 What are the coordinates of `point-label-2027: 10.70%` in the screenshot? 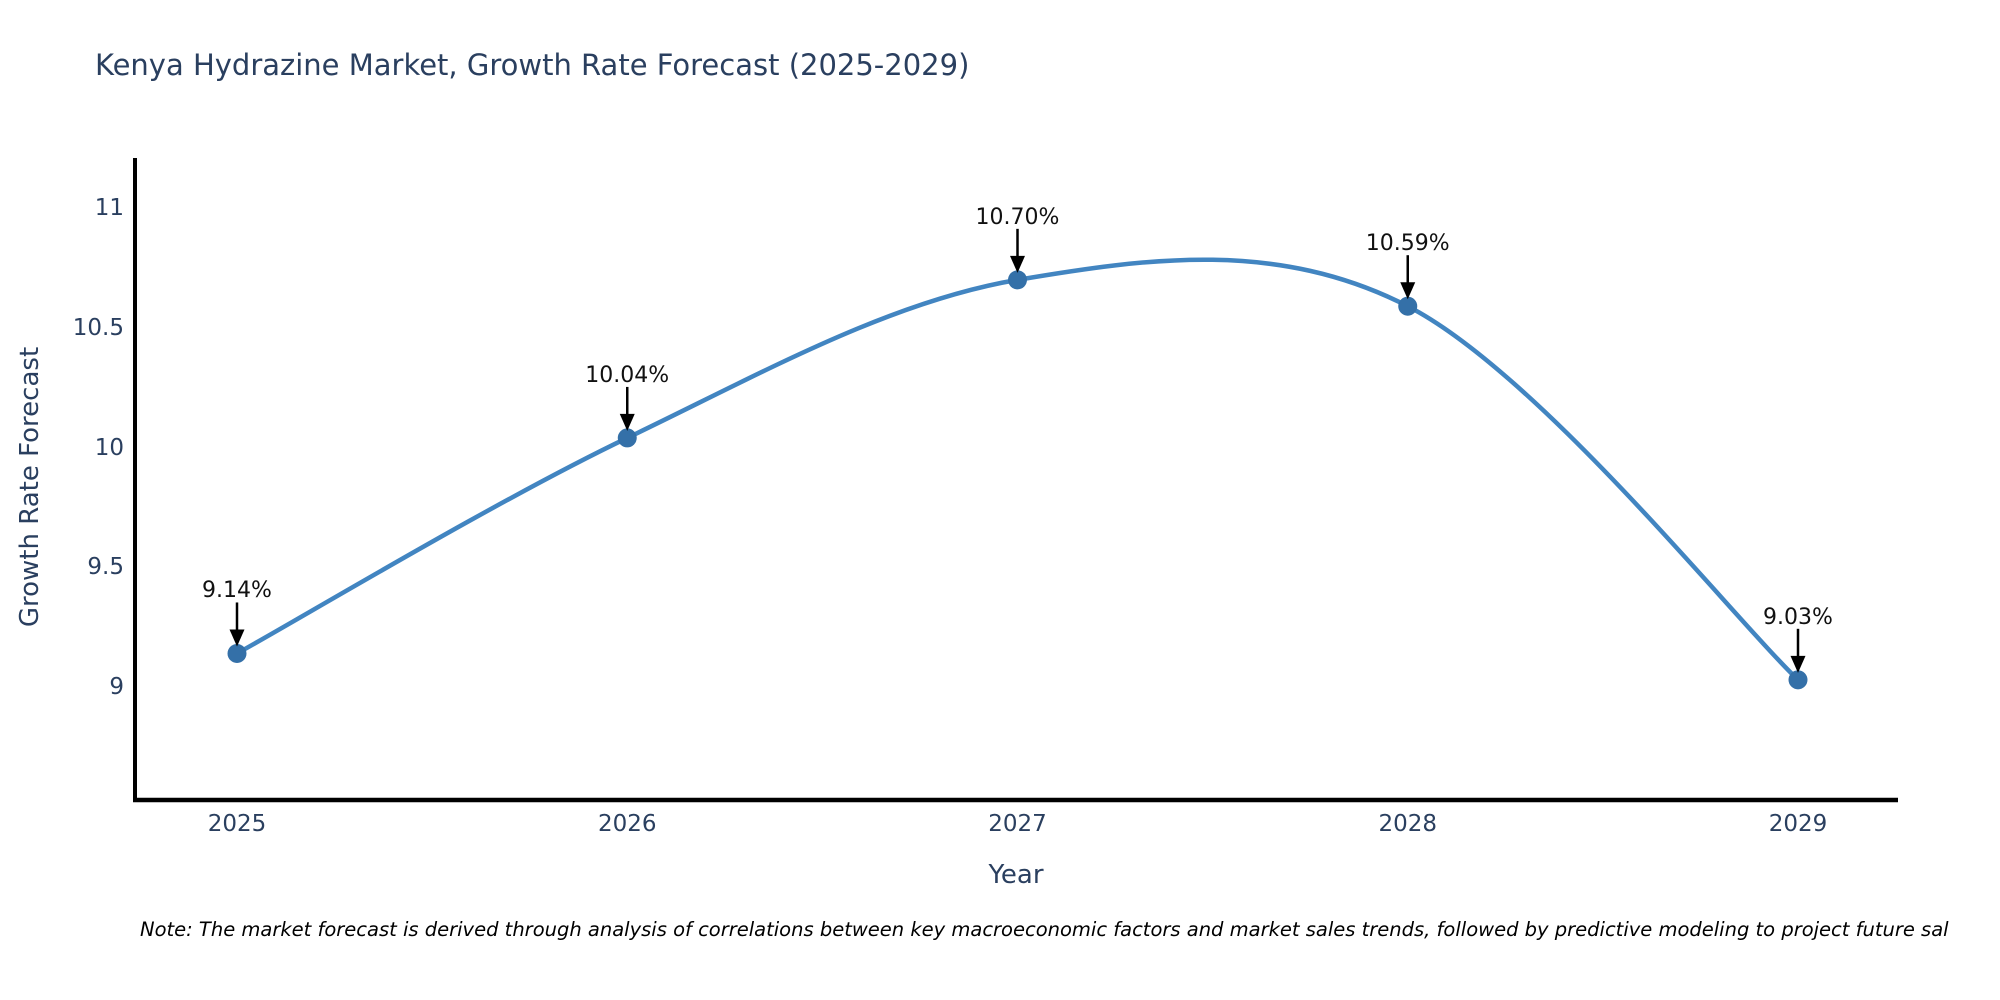 It's located at (1017, 217).